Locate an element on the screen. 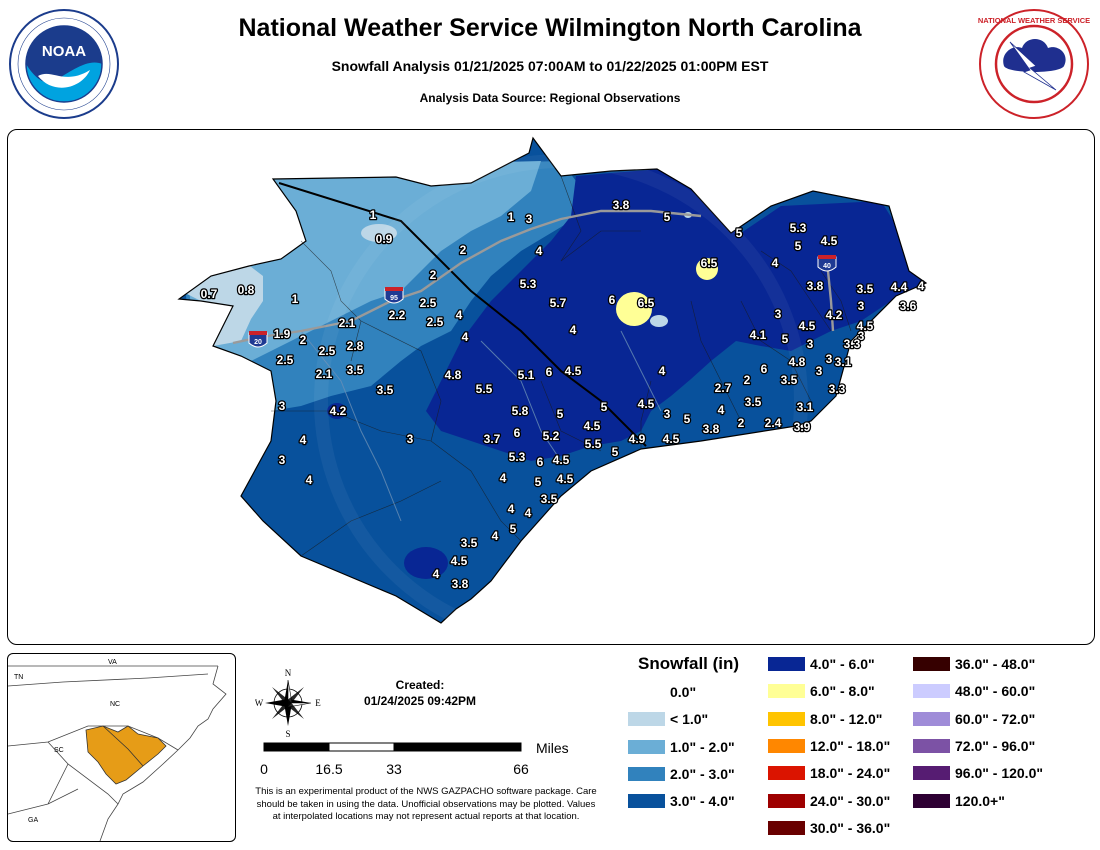 This screenshot has height=850, width=1100. observation-label: 3.6 is located at coordinates (908, 306).